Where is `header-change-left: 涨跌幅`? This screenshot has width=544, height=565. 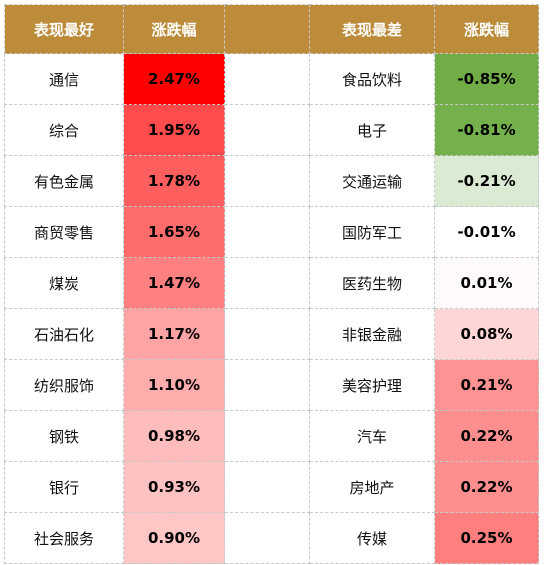
header-change-left: 涨跌幅 is located at coordinates (174, 29).